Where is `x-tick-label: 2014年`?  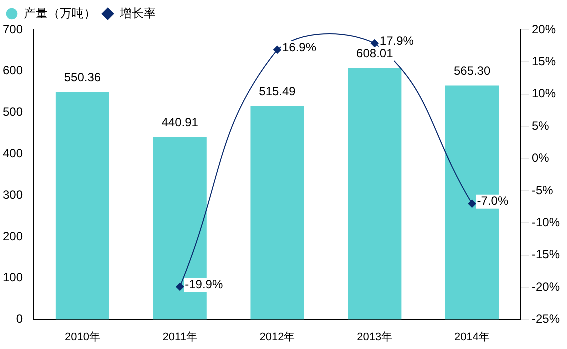 x-tick-label: 2014年 is located at coordinates (472, 337).